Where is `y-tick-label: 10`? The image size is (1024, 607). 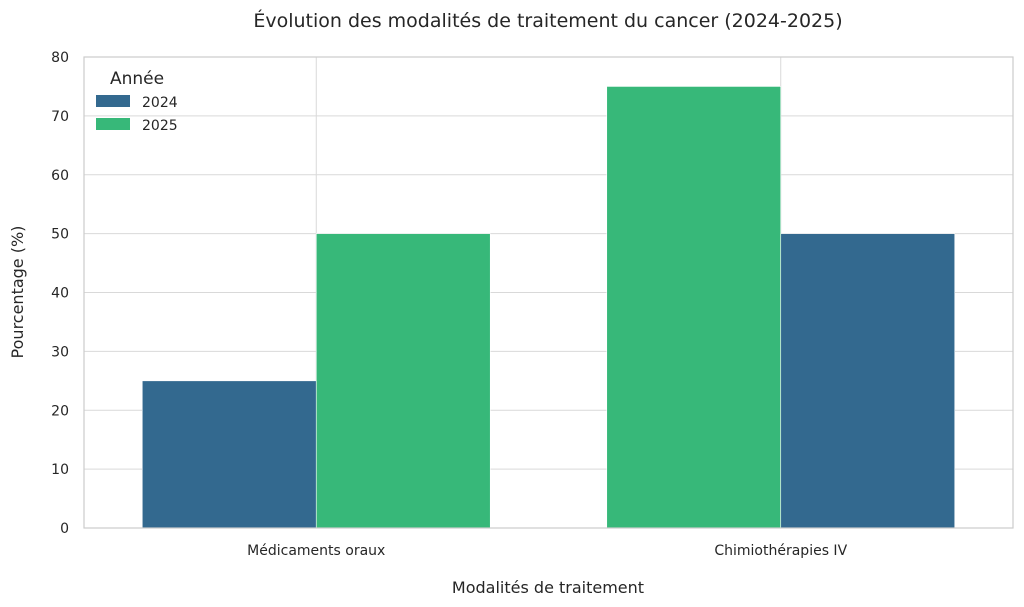 y-tick-label: 10 is located at coordinates (60, 470).